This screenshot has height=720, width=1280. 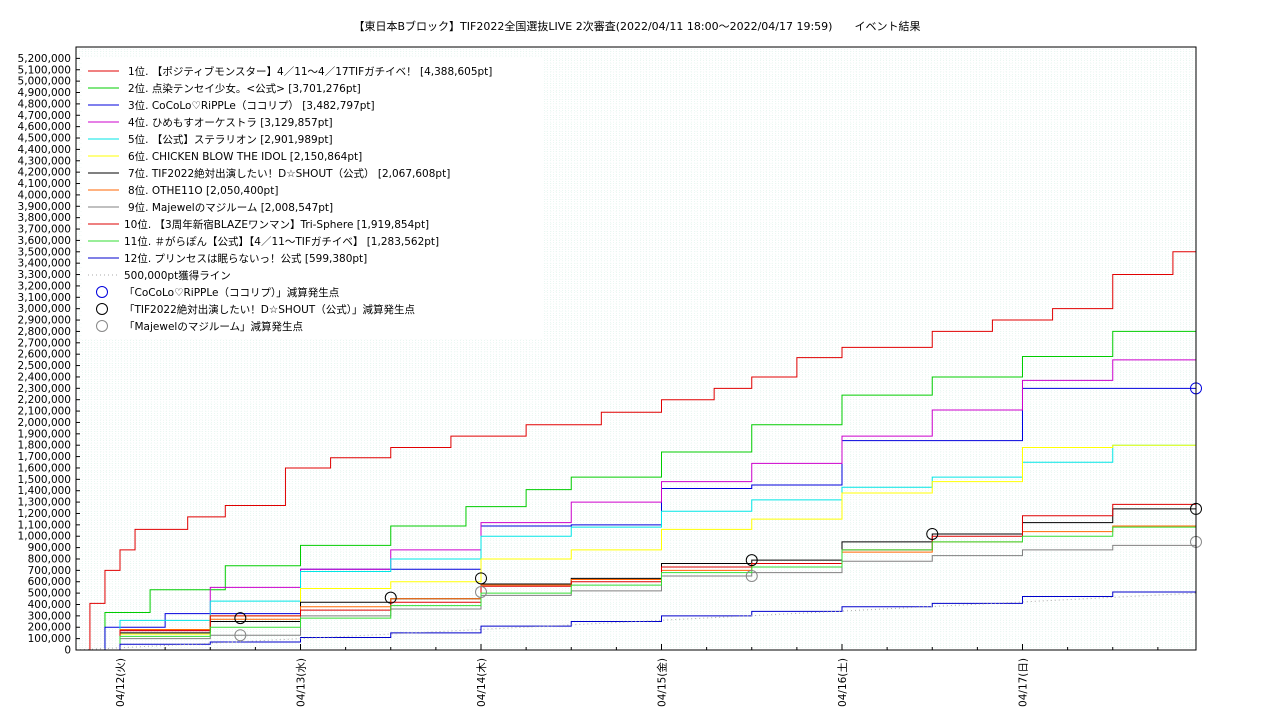 What do you see at coordinates (49, 571) in the screenshot?
I see `y-tick-label: 700,000` at bounding box center [49, 571].